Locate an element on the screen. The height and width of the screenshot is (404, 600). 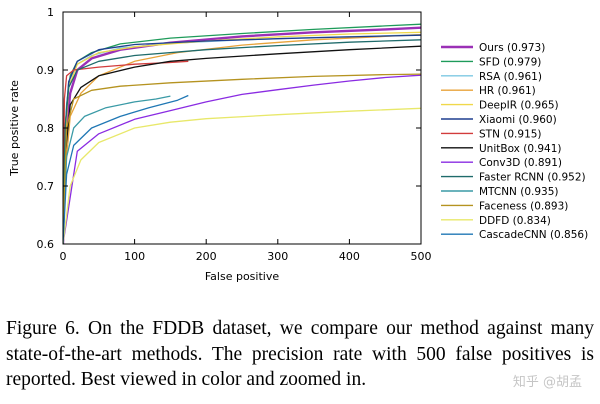
x-tick-label-2: 200 is located at coordinates (206, 256).